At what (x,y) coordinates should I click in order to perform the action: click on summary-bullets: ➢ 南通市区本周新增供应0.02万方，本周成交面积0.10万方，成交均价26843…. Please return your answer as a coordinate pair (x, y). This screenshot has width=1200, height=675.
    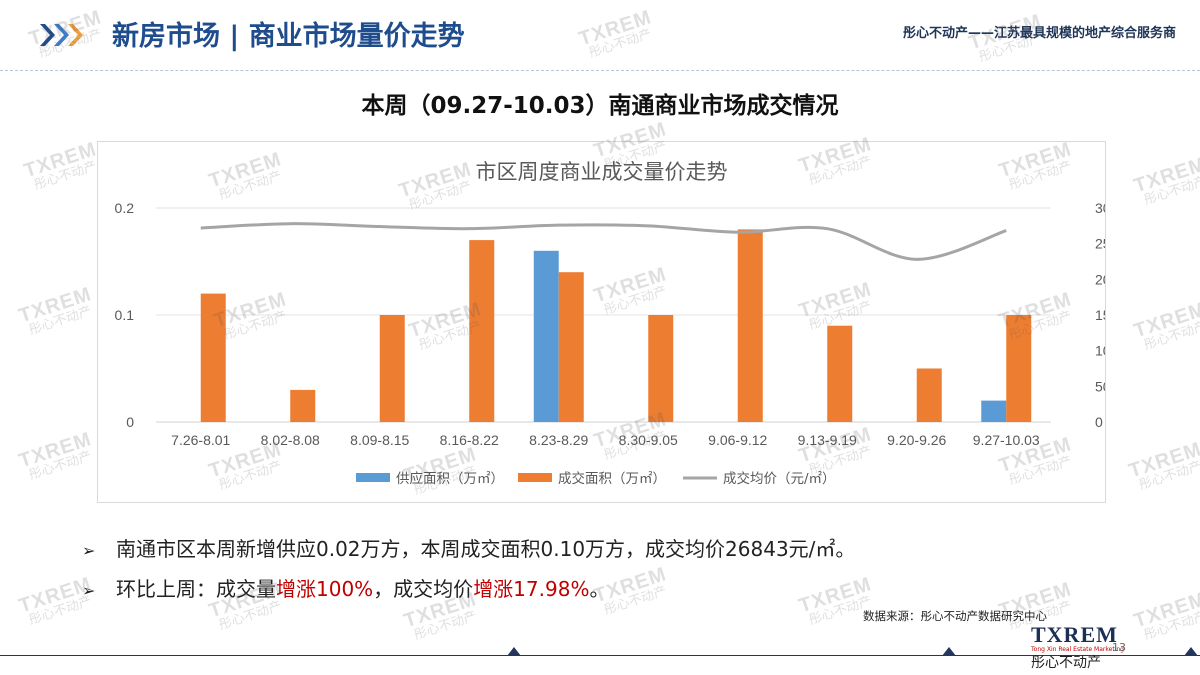
    Looking at the image, I should click on (468, 570).